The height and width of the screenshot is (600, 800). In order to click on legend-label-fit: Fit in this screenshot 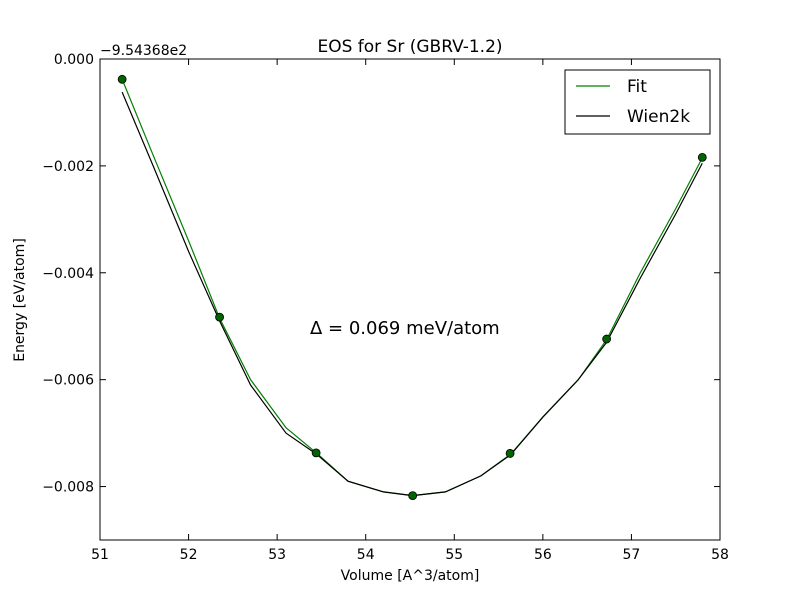, I will do `click(637, 87)`.